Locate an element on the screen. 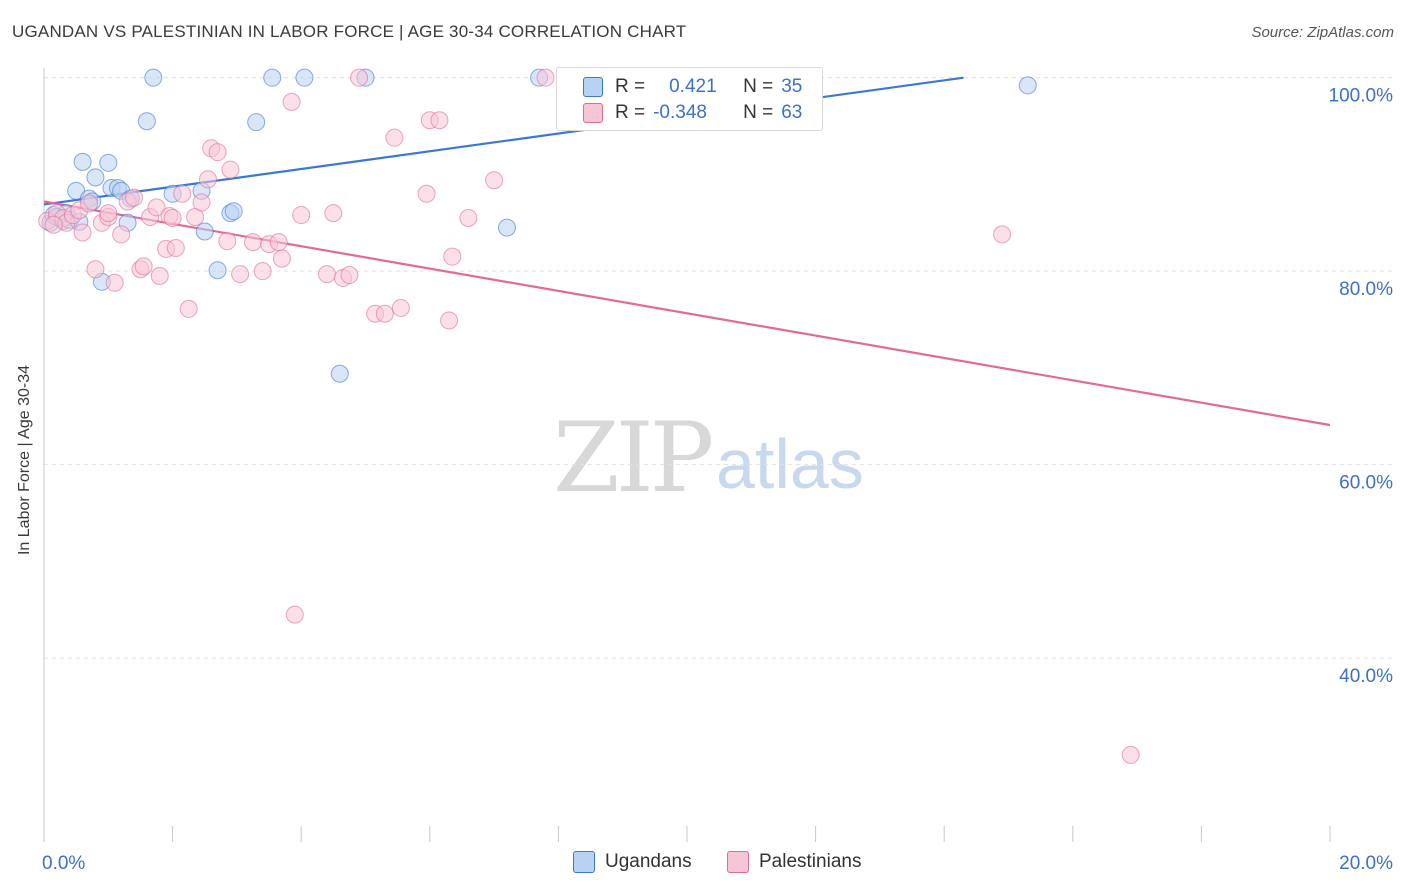 This screenshot has height=892, width=1406. y-axis-label: In Labor Force | Age 30-34 is located at coordinates (24, 460).